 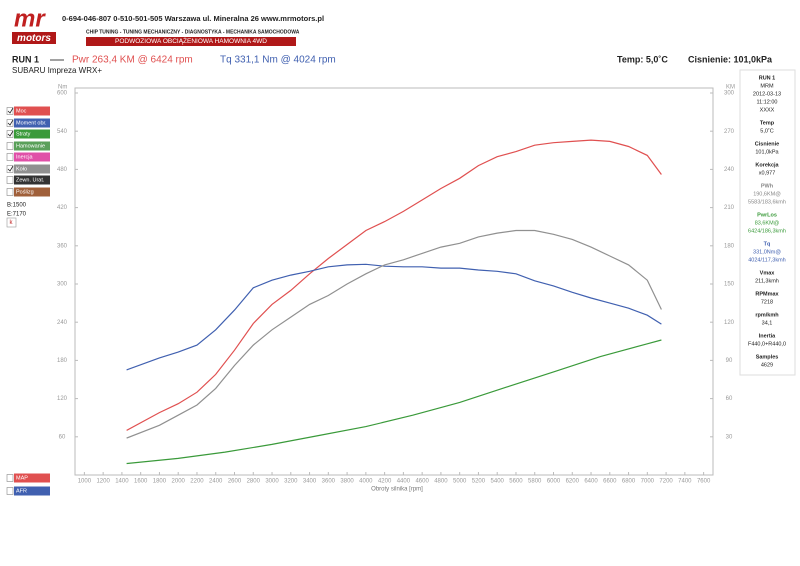 What do you see at coordinates (767, 152) in the screenshot?
I see `info-text: 101,0kPa` at bounding box center [767, 152].